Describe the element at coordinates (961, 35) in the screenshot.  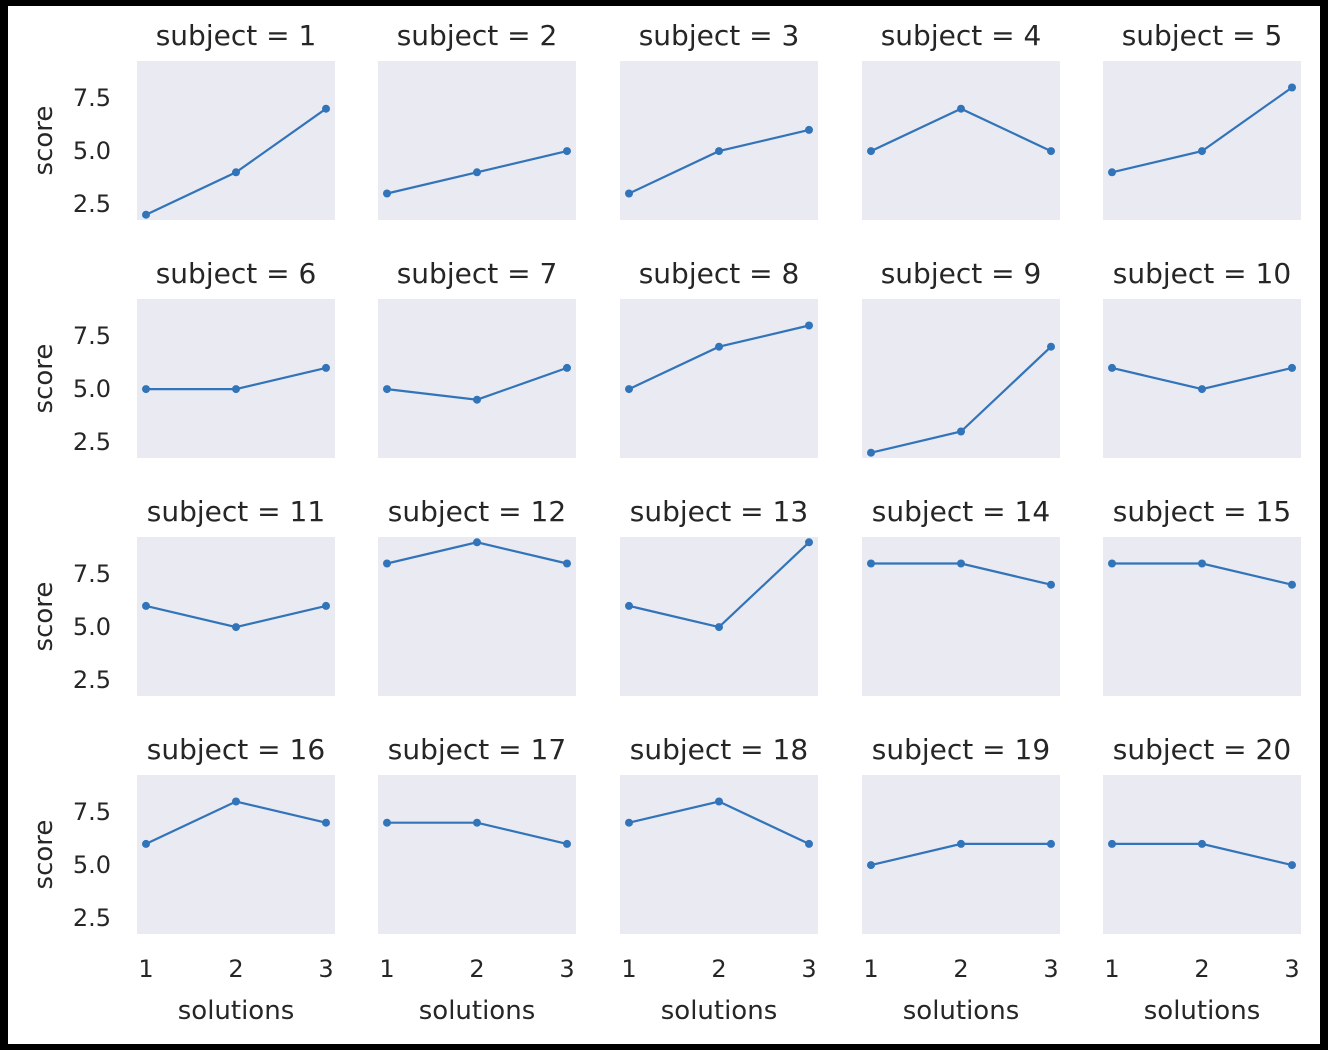
I see `subplot-title: subject = 4` at that location.